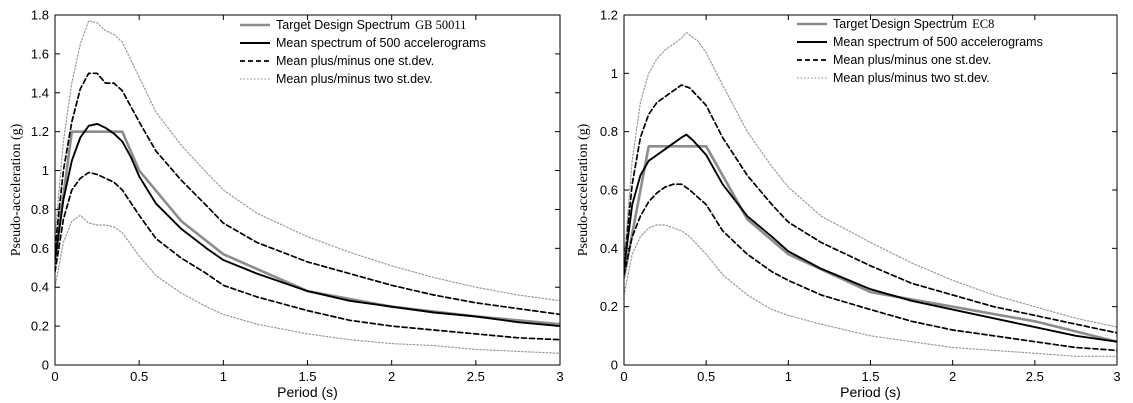  What do you see at coordinates (355, 61) in the screenshot?
I see `left-legend-label-sd1: Mean plus/minus one st.dev.` at bounding box center [355, 61].